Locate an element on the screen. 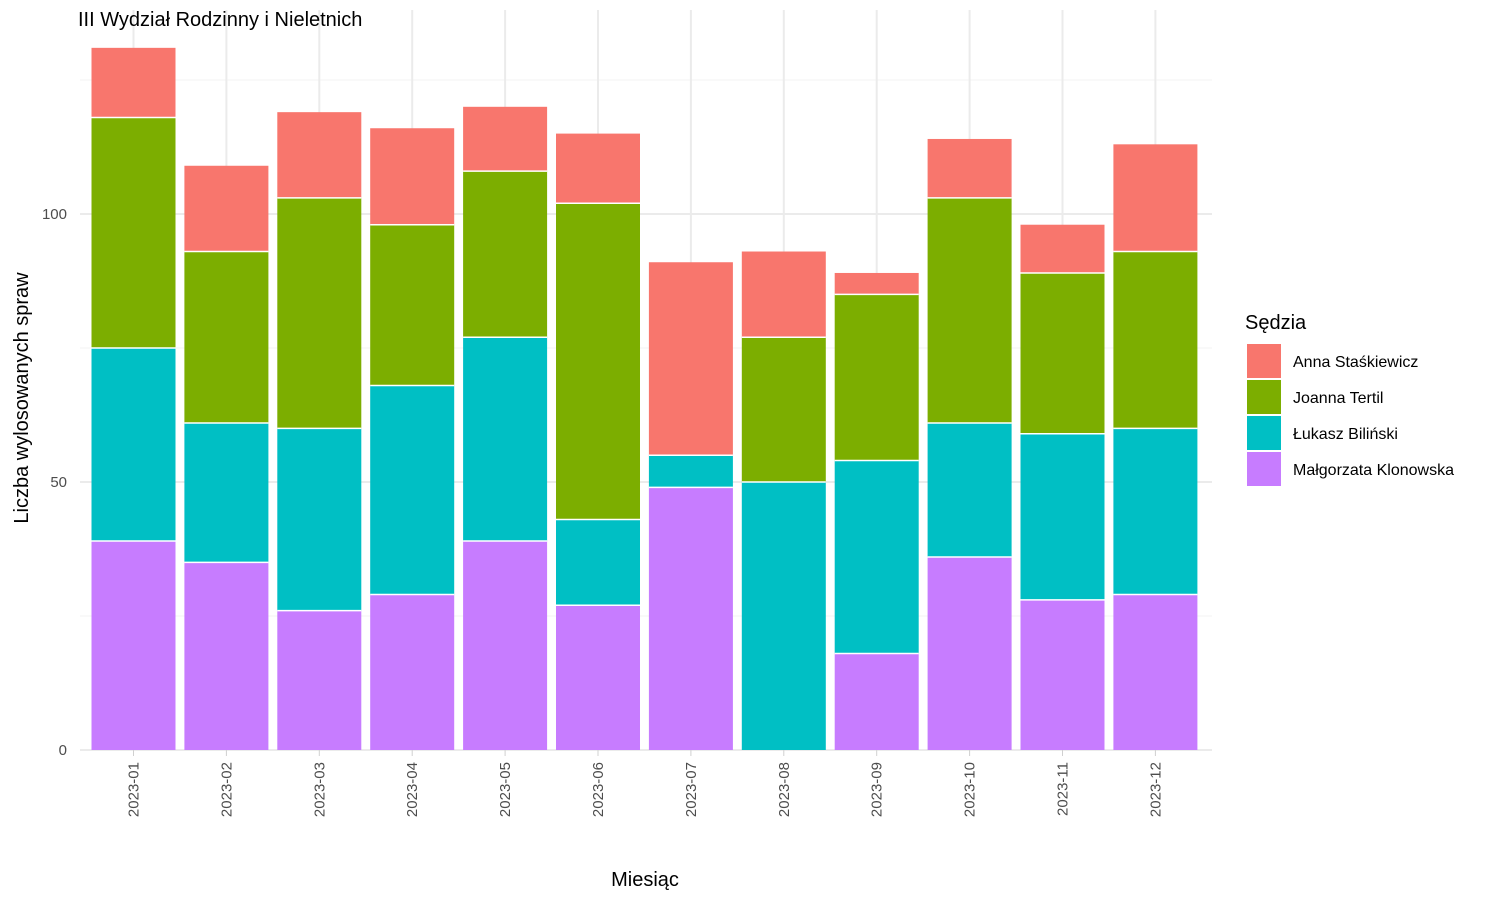 Image resolution: width=1500 pixels, height=900 pixels. legend-label: Łukasz Biliński is located at coordinates (1345, 434).